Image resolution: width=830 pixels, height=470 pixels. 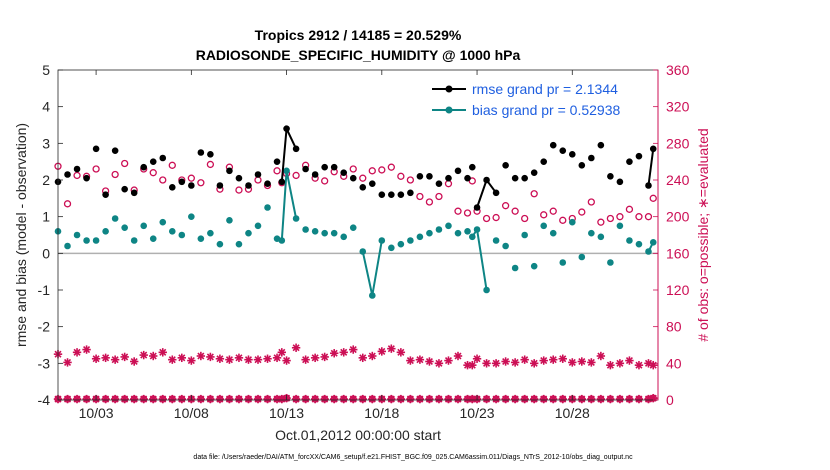 What do you see at coordinates (46, 217) in the screenshot?
I see `left-tick-label: 1` at bounding box center [46, 217].